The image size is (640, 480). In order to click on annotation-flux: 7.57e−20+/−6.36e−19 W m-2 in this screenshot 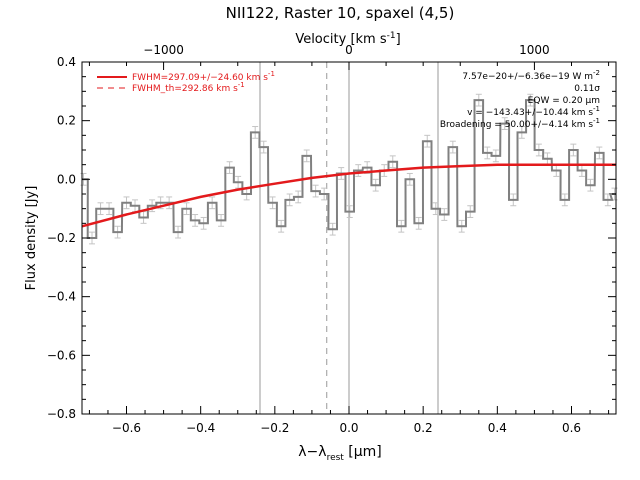, I will do `click(531, 75)`.